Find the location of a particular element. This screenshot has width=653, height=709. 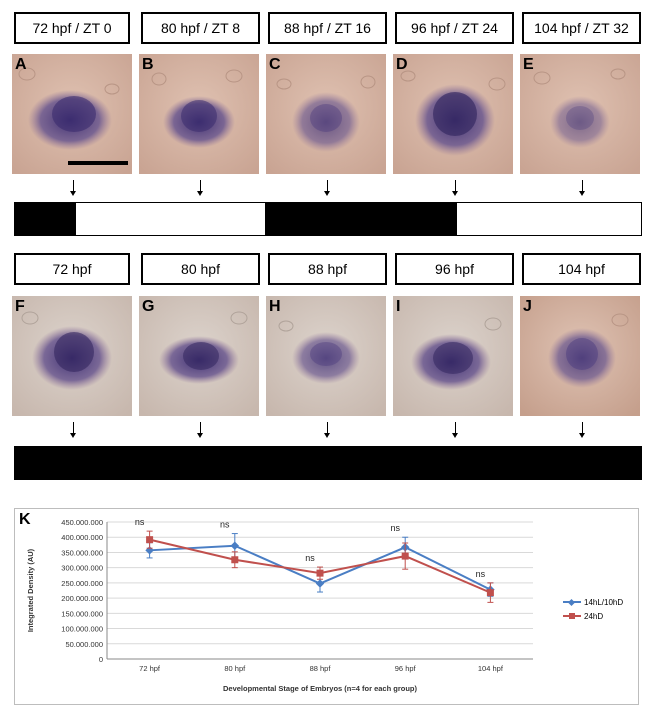

y-tick-label: 350.000.000 is located at coordinates (82, 552).